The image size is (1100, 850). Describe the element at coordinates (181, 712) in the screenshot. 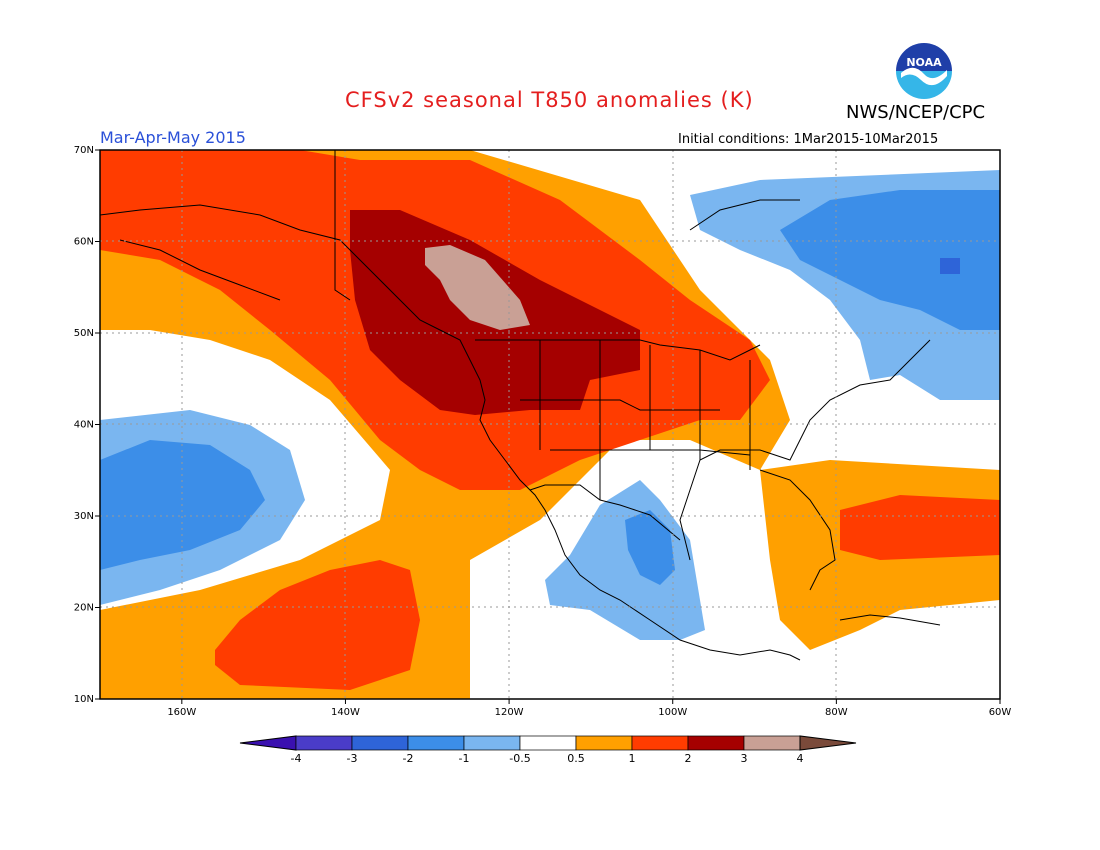

I see `lon-tick-label: 160W` at that location.